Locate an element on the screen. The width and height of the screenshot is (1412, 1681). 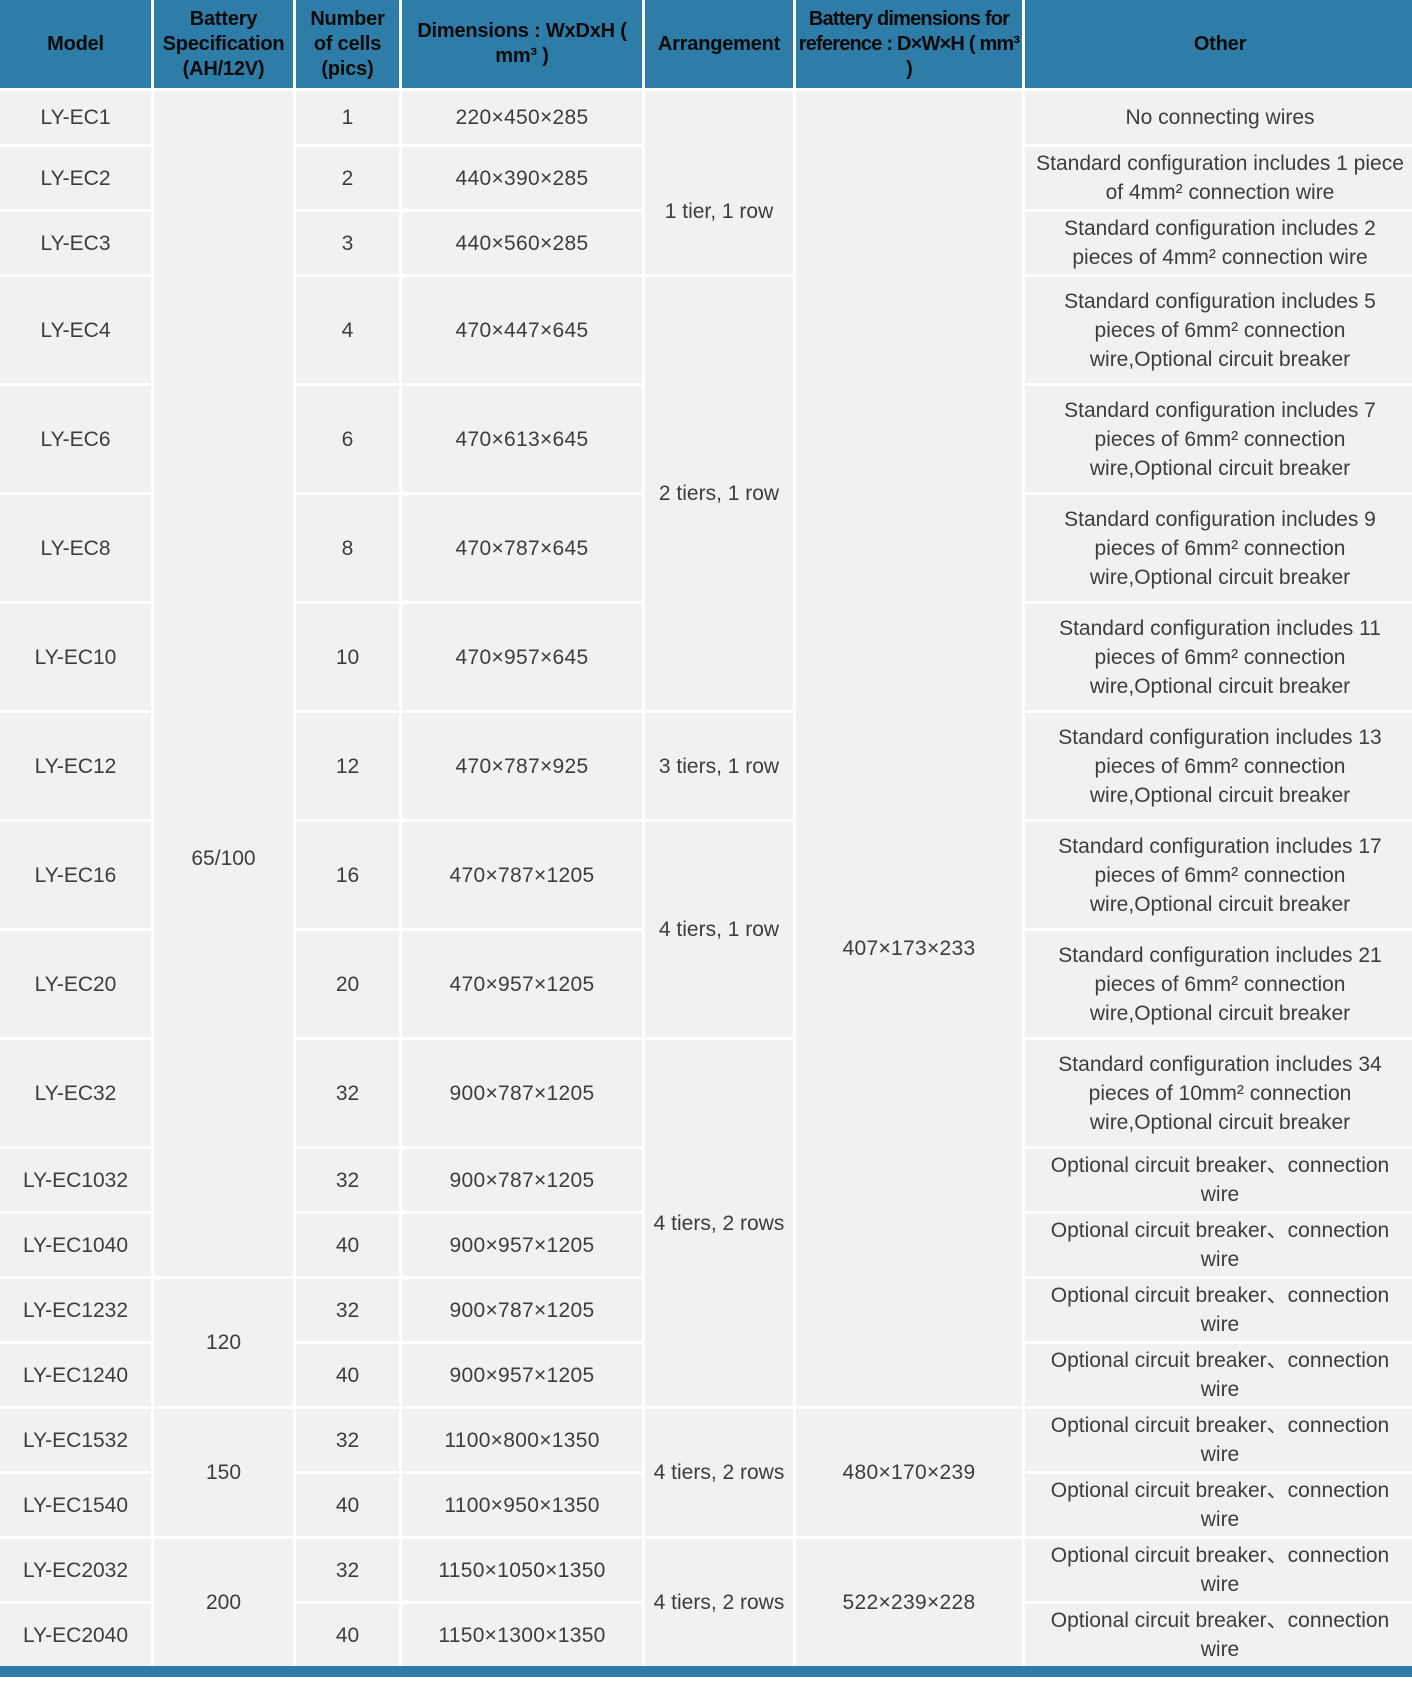
cell-model: LY-EC4 is located at coordinates (77, 330).